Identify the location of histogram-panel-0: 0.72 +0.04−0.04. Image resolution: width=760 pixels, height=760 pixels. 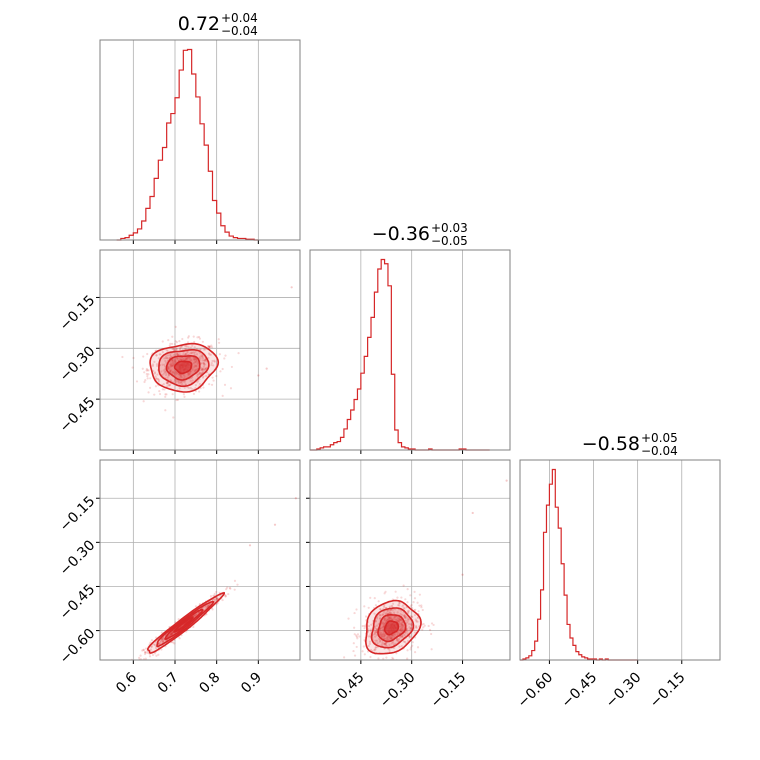
(200, 127).